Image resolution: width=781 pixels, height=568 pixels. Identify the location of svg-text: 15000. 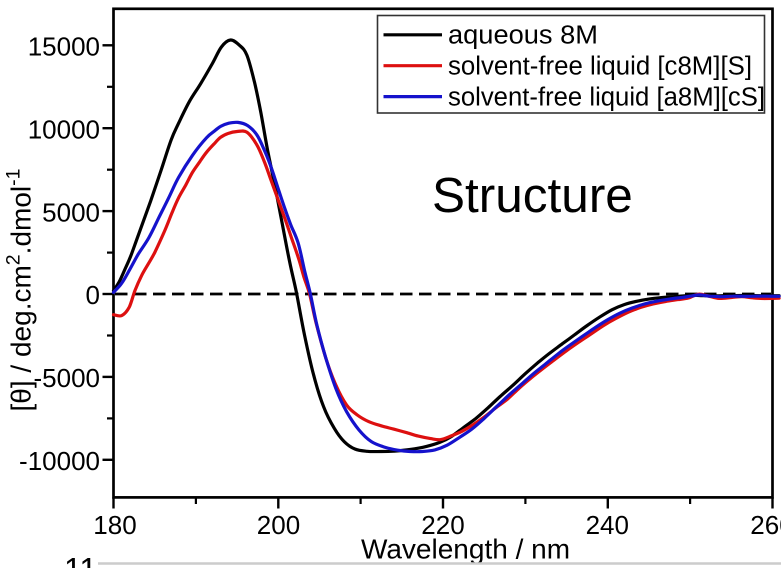
(64, 47).